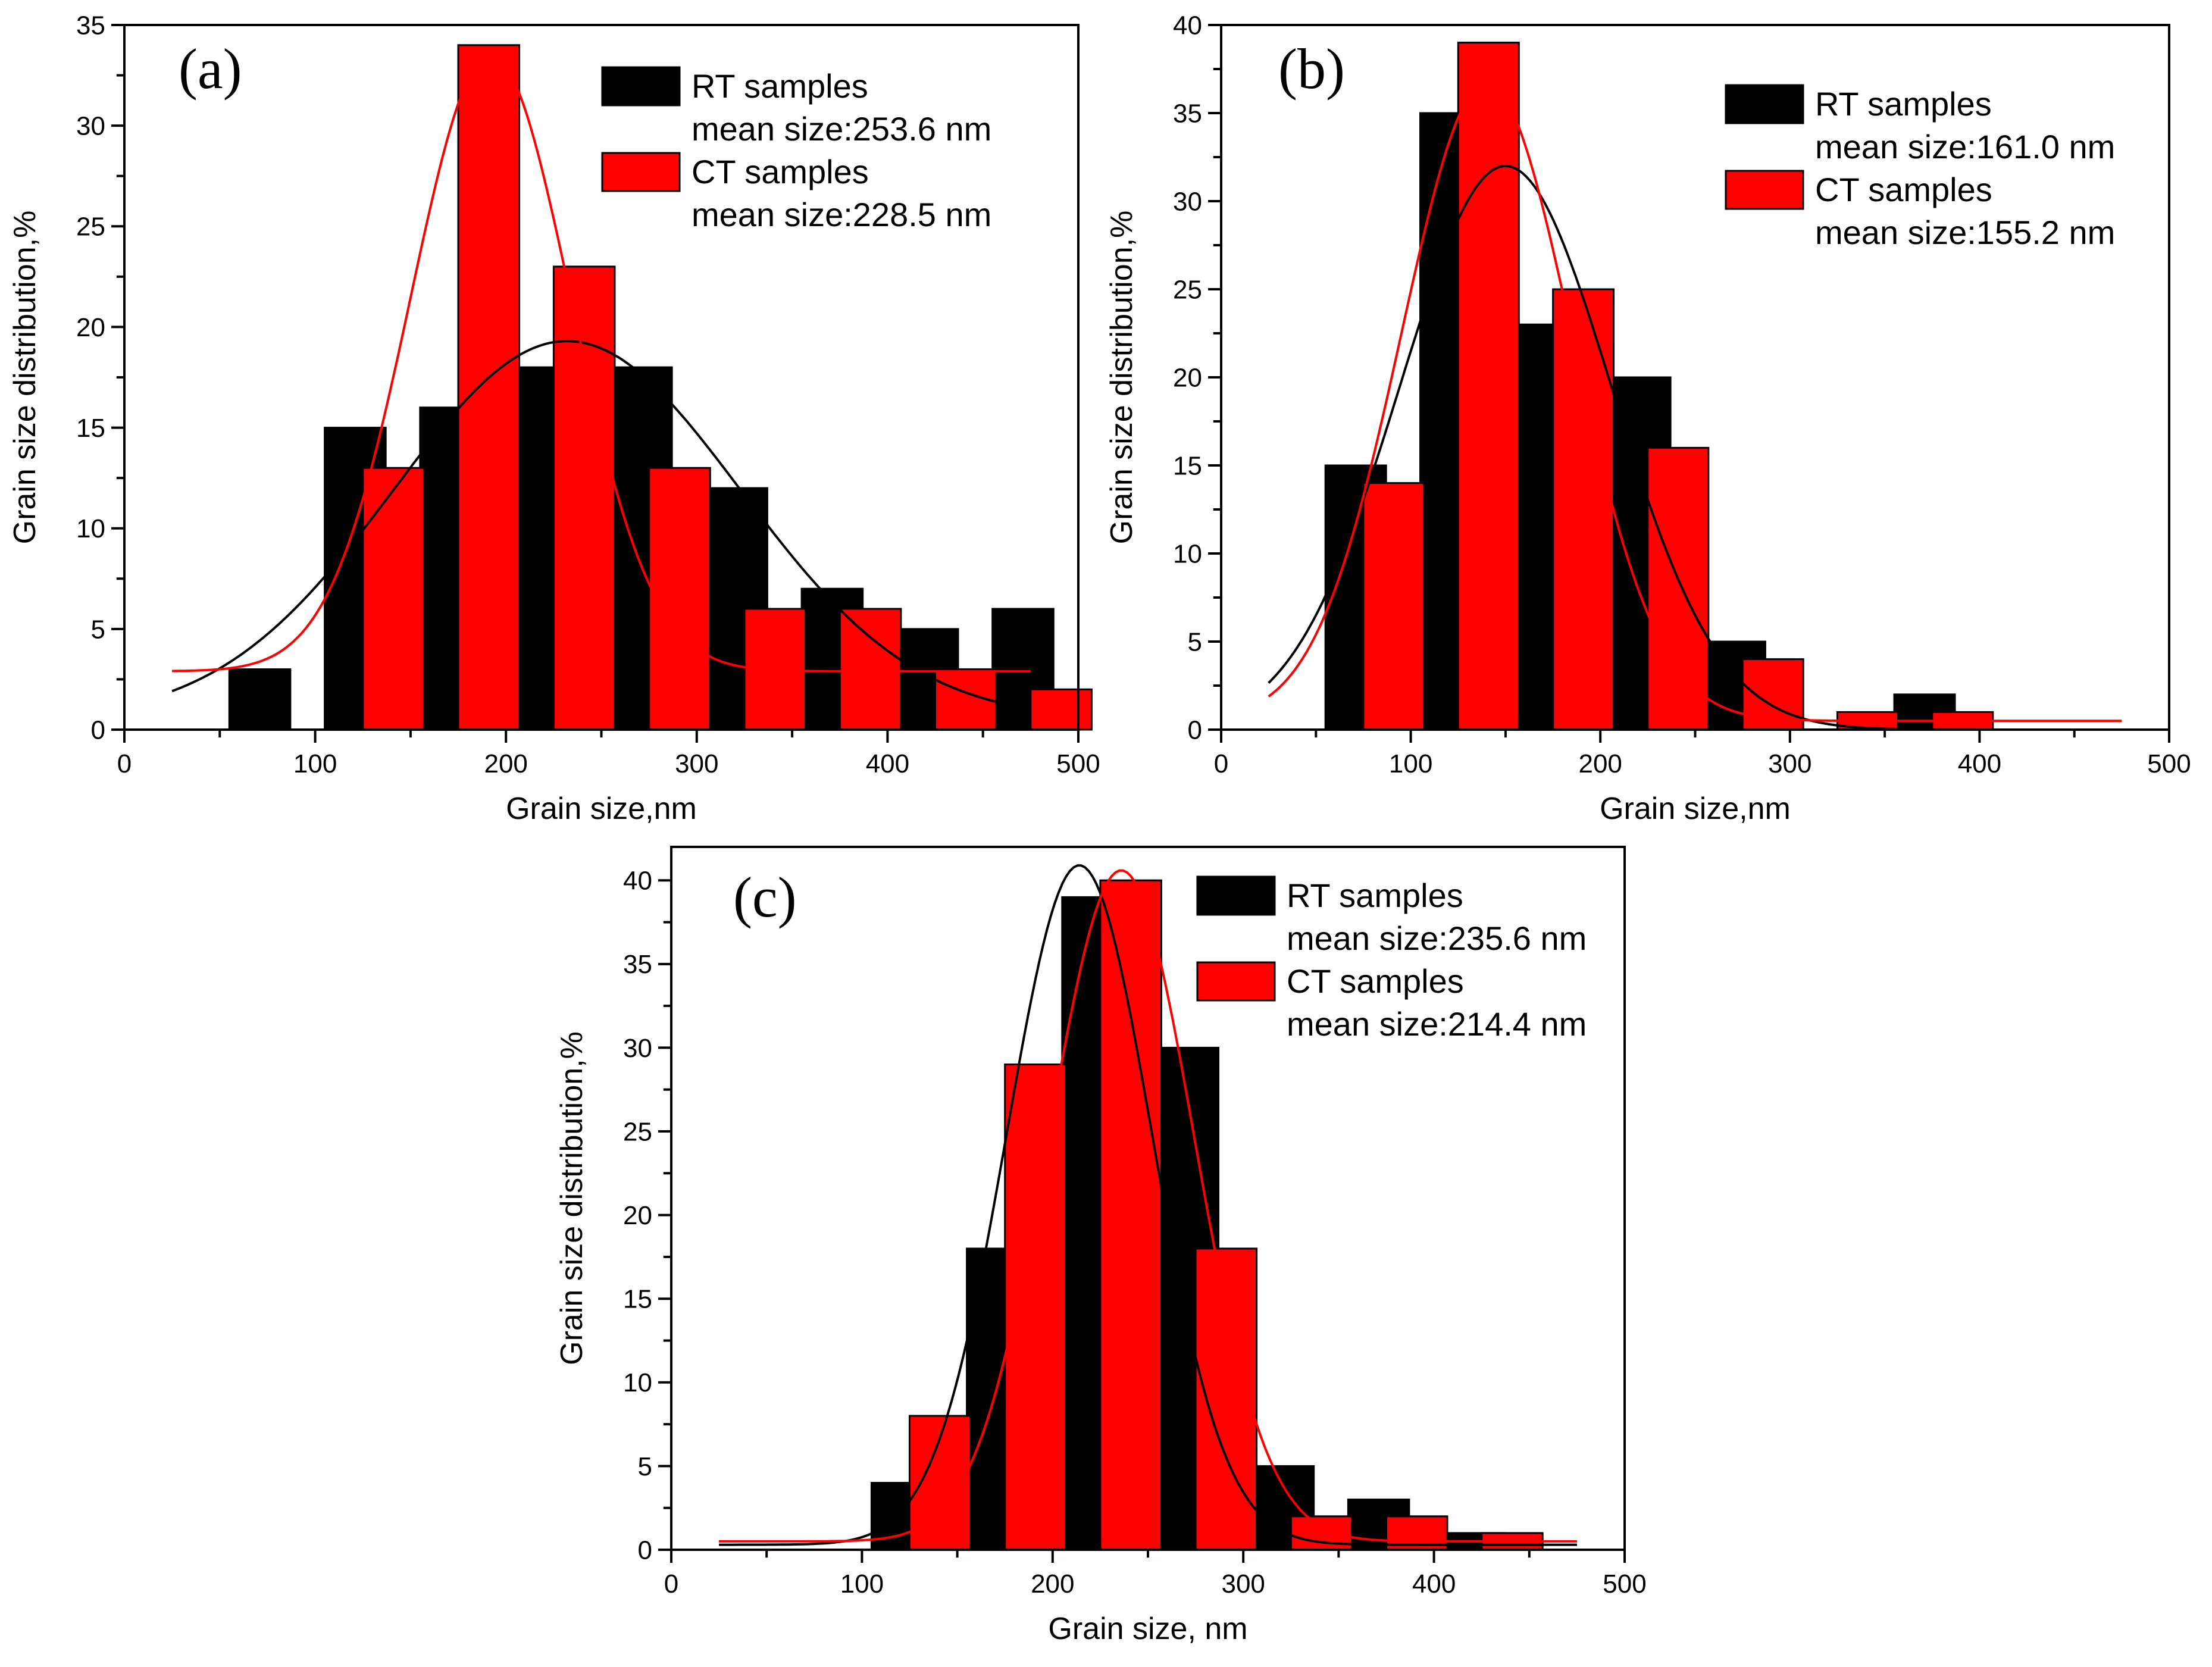 The width and height of the screenshot is (2212, 1667). I want to click on bar-rt, so click(260, 699).